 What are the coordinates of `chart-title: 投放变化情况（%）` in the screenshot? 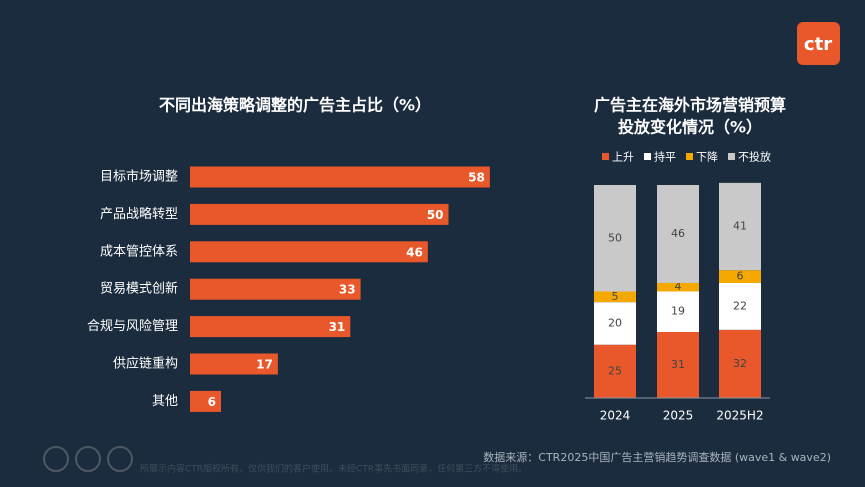 It's located at (690, 127).